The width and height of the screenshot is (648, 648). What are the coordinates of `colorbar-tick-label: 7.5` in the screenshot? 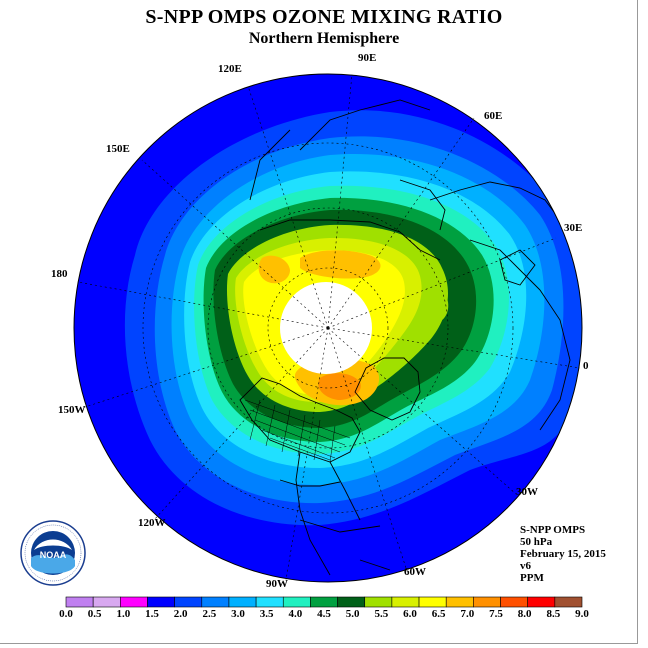 It's located at (496, 614).